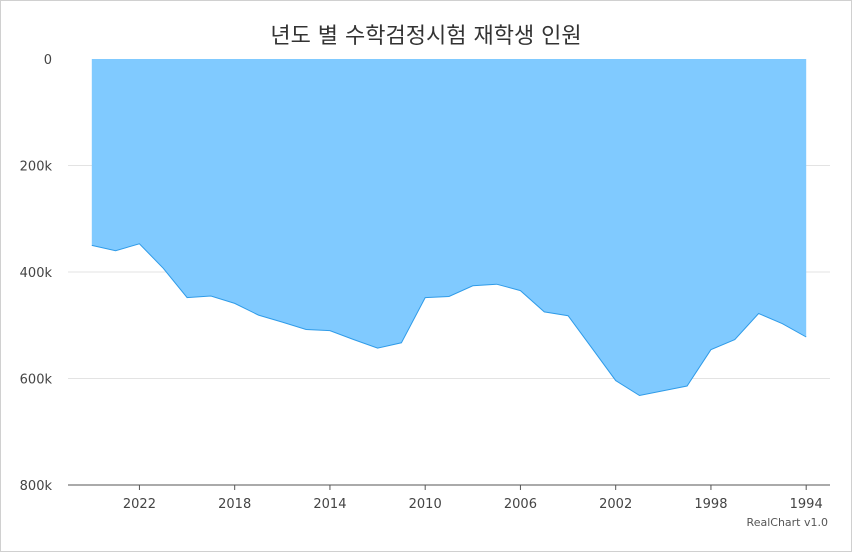 The image size is (852, 552). Describe the element at coordinates (425, 504) in the screenshot. I see `x-tick-label: 2010` at that location.